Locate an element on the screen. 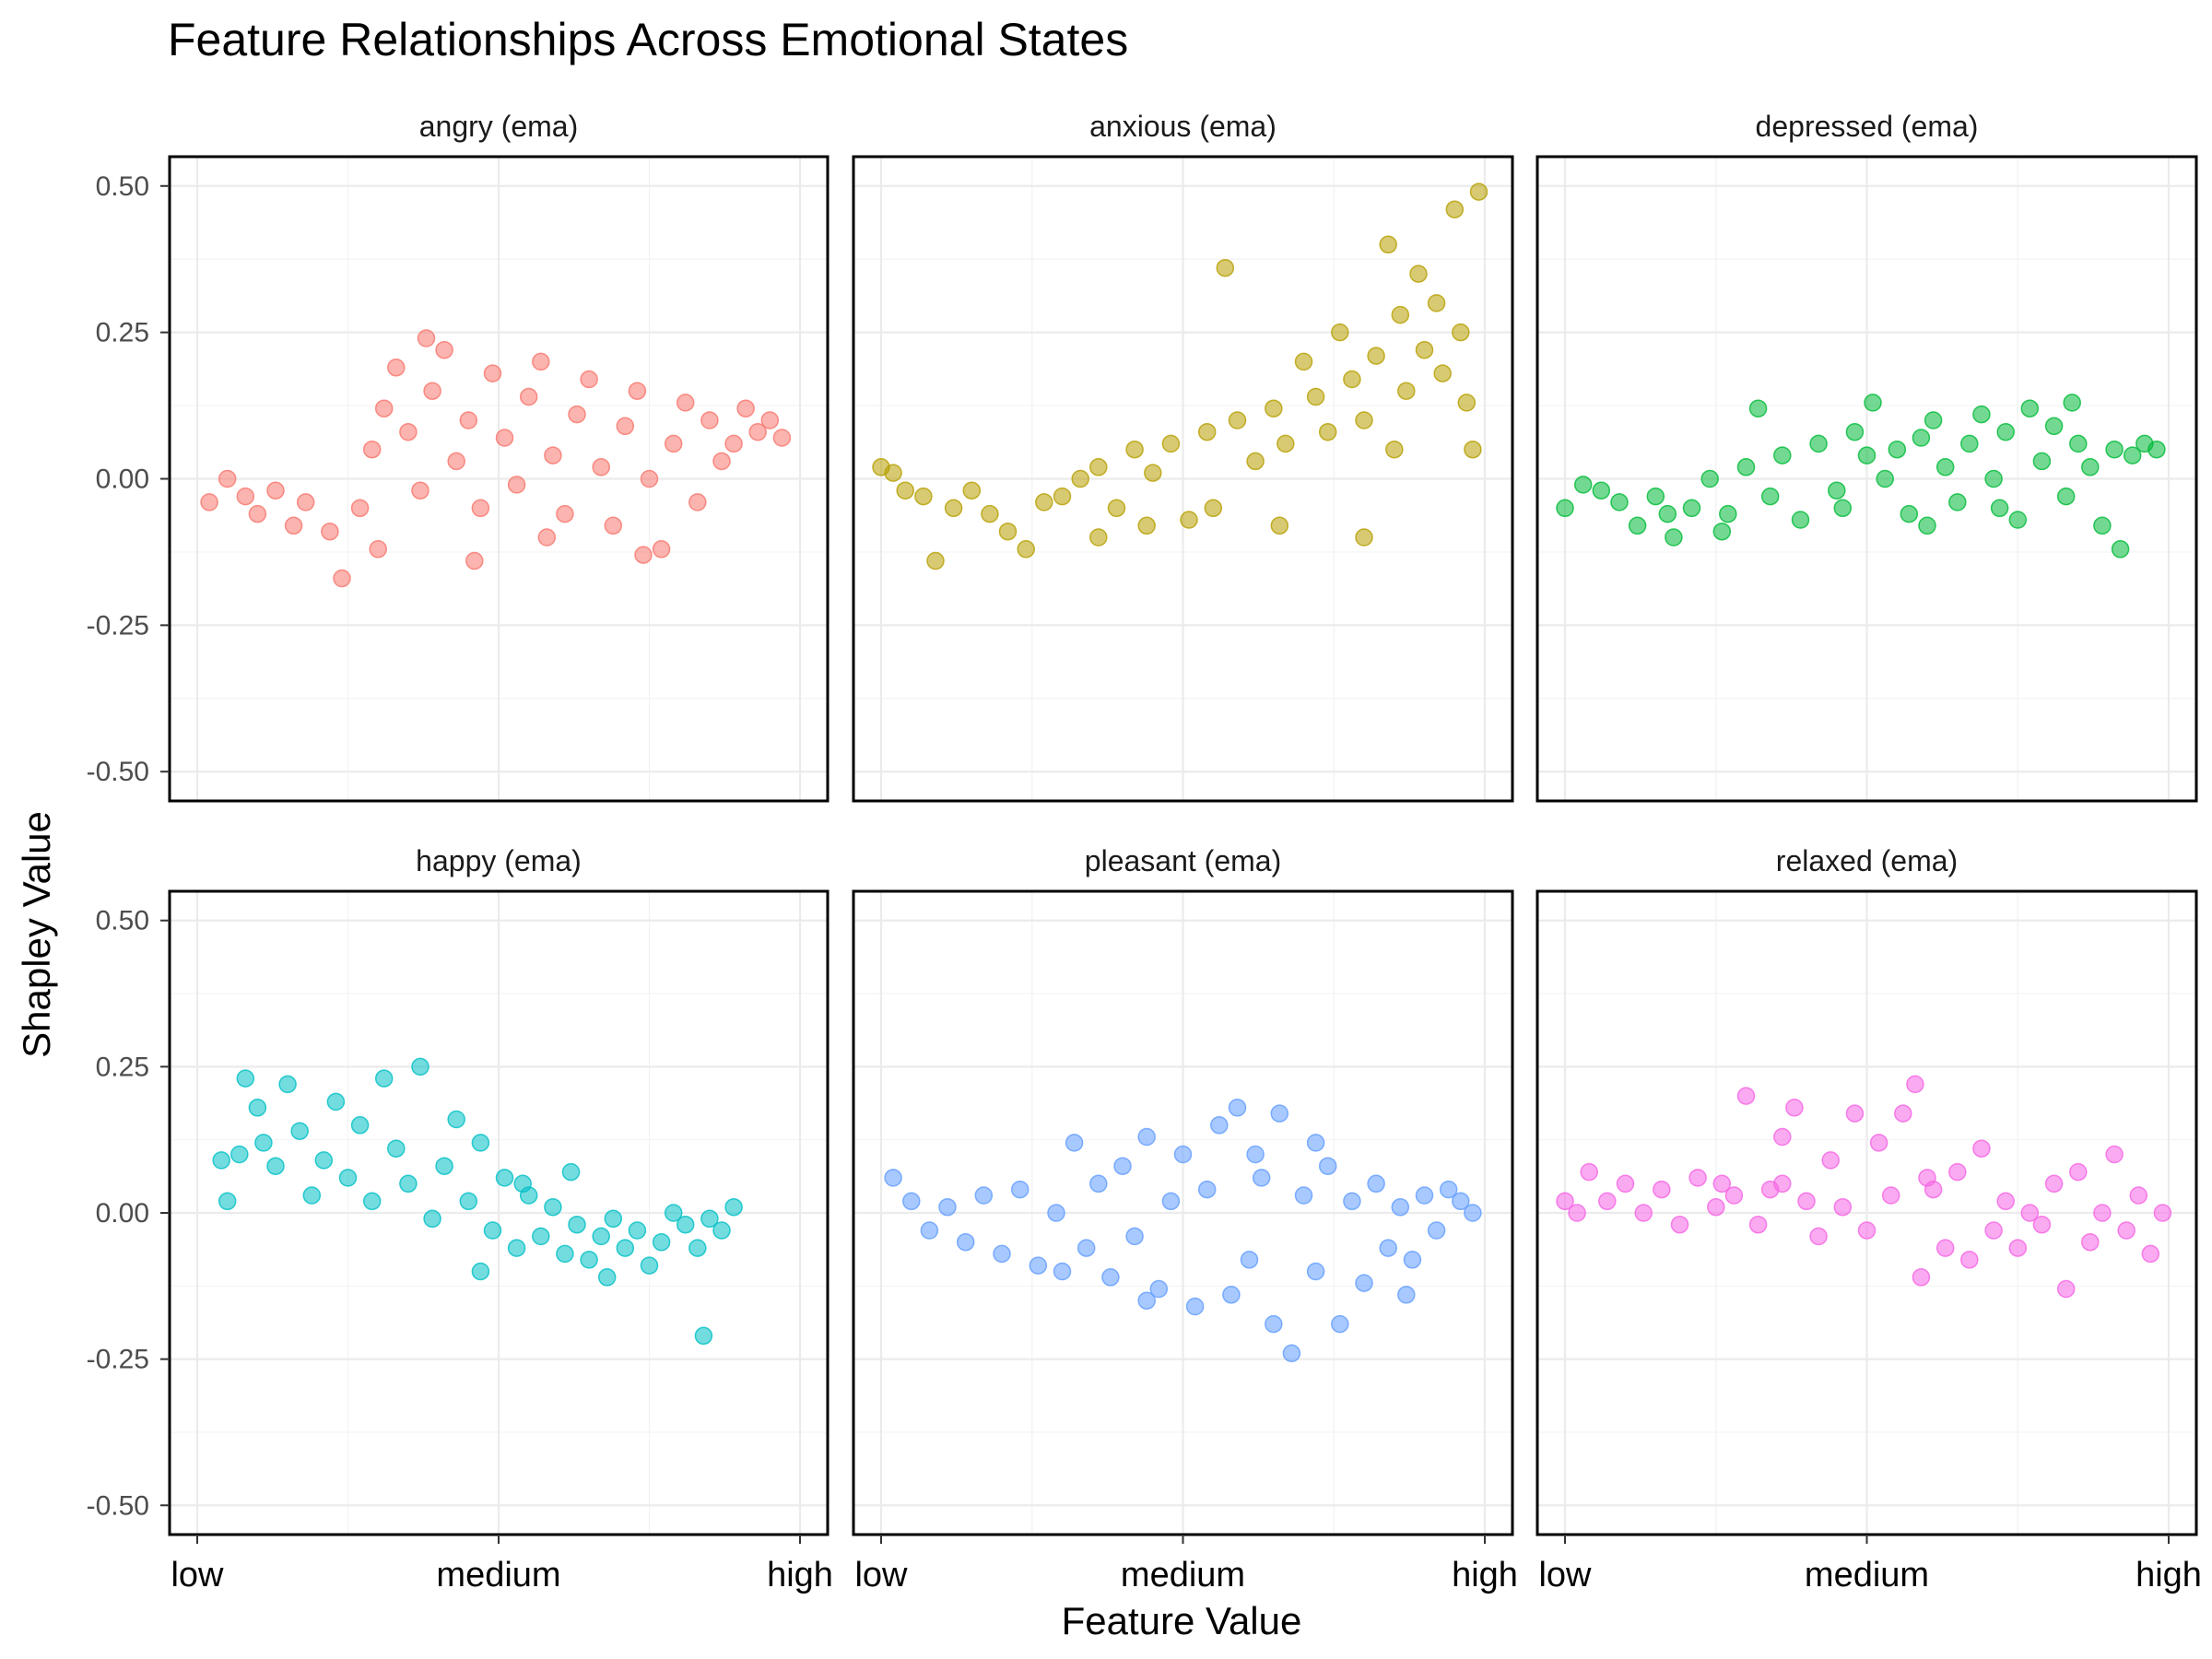 This screenshot has width=2212, height=1659. x-tick-label: high is located at coordinates (1485, 1575).